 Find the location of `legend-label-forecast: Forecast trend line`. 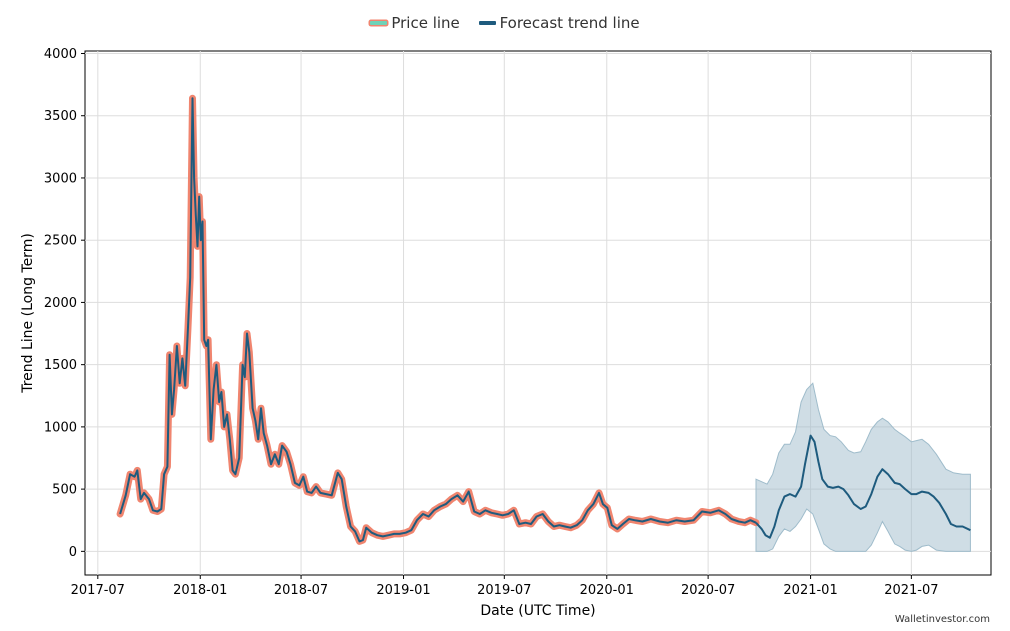

legend-label-forecast: Forecast trend line is located at coordinates (569, 23).